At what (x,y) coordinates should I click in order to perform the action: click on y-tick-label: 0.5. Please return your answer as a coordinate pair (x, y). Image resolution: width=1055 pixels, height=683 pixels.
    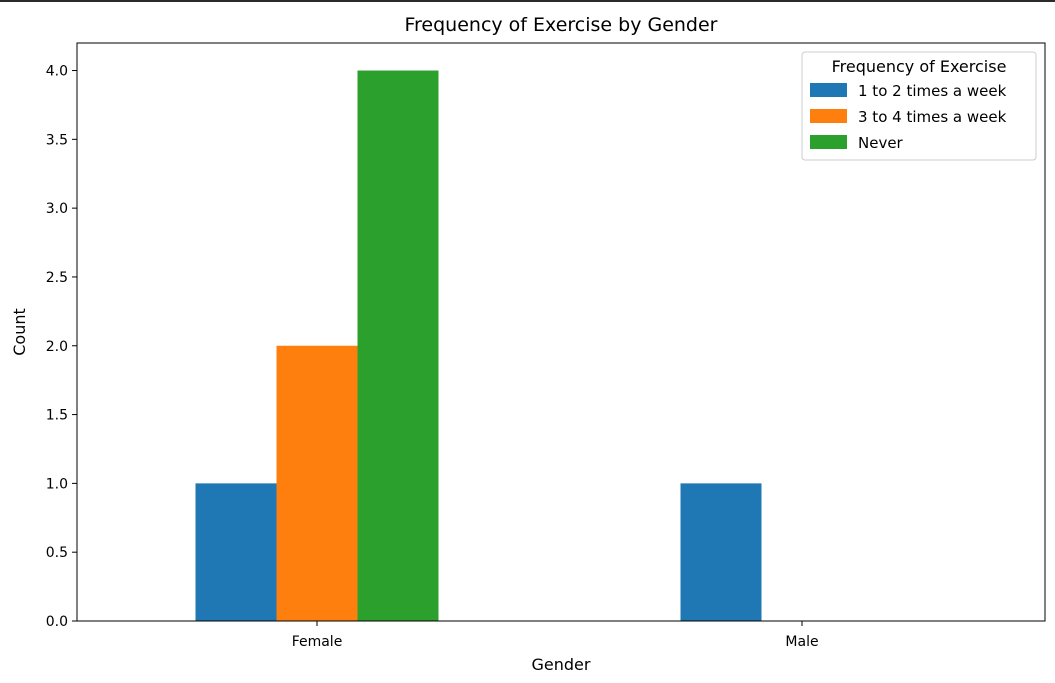
    Looking at the image, I should click on (57, 553).